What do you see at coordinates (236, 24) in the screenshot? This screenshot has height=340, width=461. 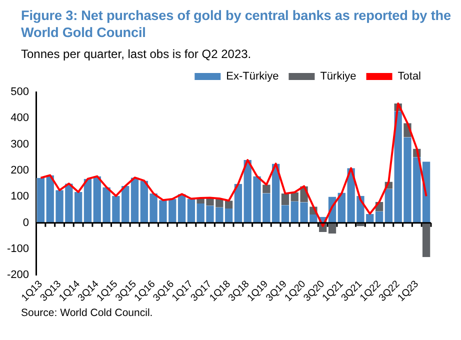 I see `chart-title: Figure 3: Net purchases of gold by central banks as reported by the World Gold Council` at bounding box center [236, 24].